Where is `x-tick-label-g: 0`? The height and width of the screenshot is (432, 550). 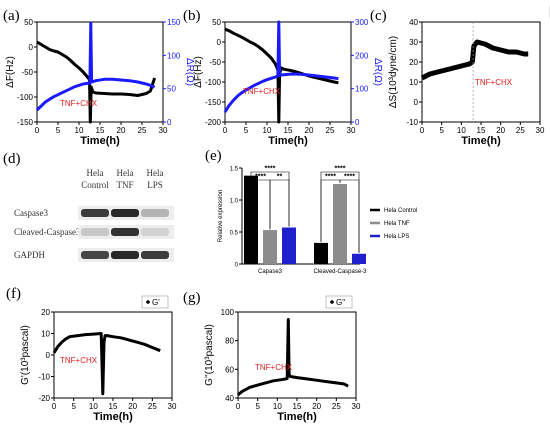 x-tick-label-g: 0 is located at coordinates (238, 406).